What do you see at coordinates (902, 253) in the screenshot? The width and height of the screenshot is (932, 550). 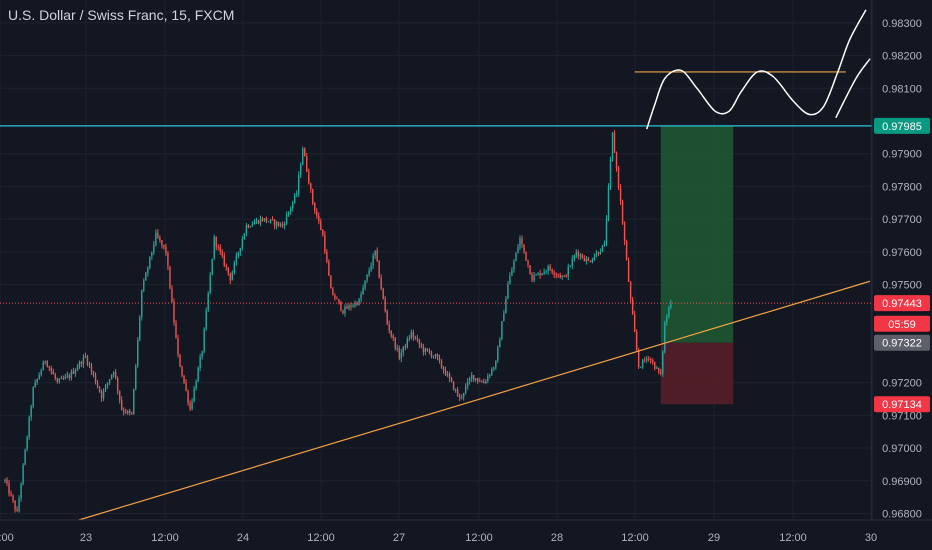 I see `y-tick-label: 0.97600` at bounding box center [902, 253].